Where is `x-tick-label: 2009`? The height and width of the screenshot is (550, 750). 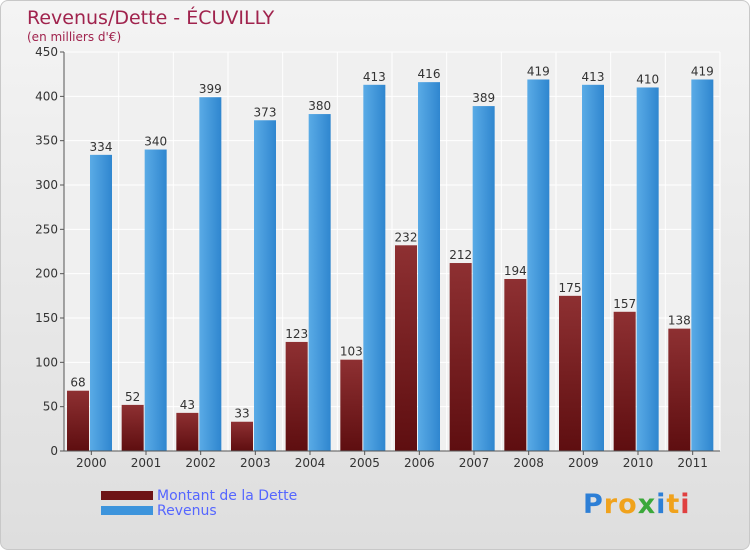
x-tick-label: 2009 is located at coordinates (583, 463).